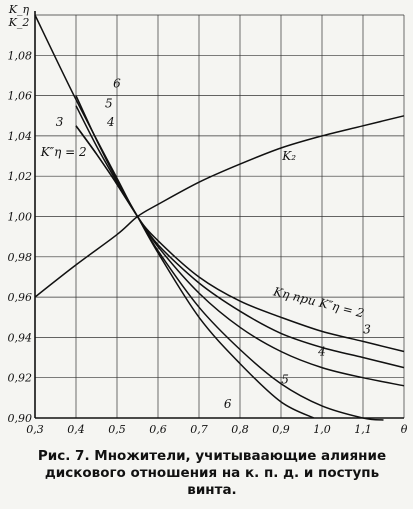  Describe the element at coordinates (63, 152) in the screenshot. I see `annotation-label: K″η = 2` at that location.